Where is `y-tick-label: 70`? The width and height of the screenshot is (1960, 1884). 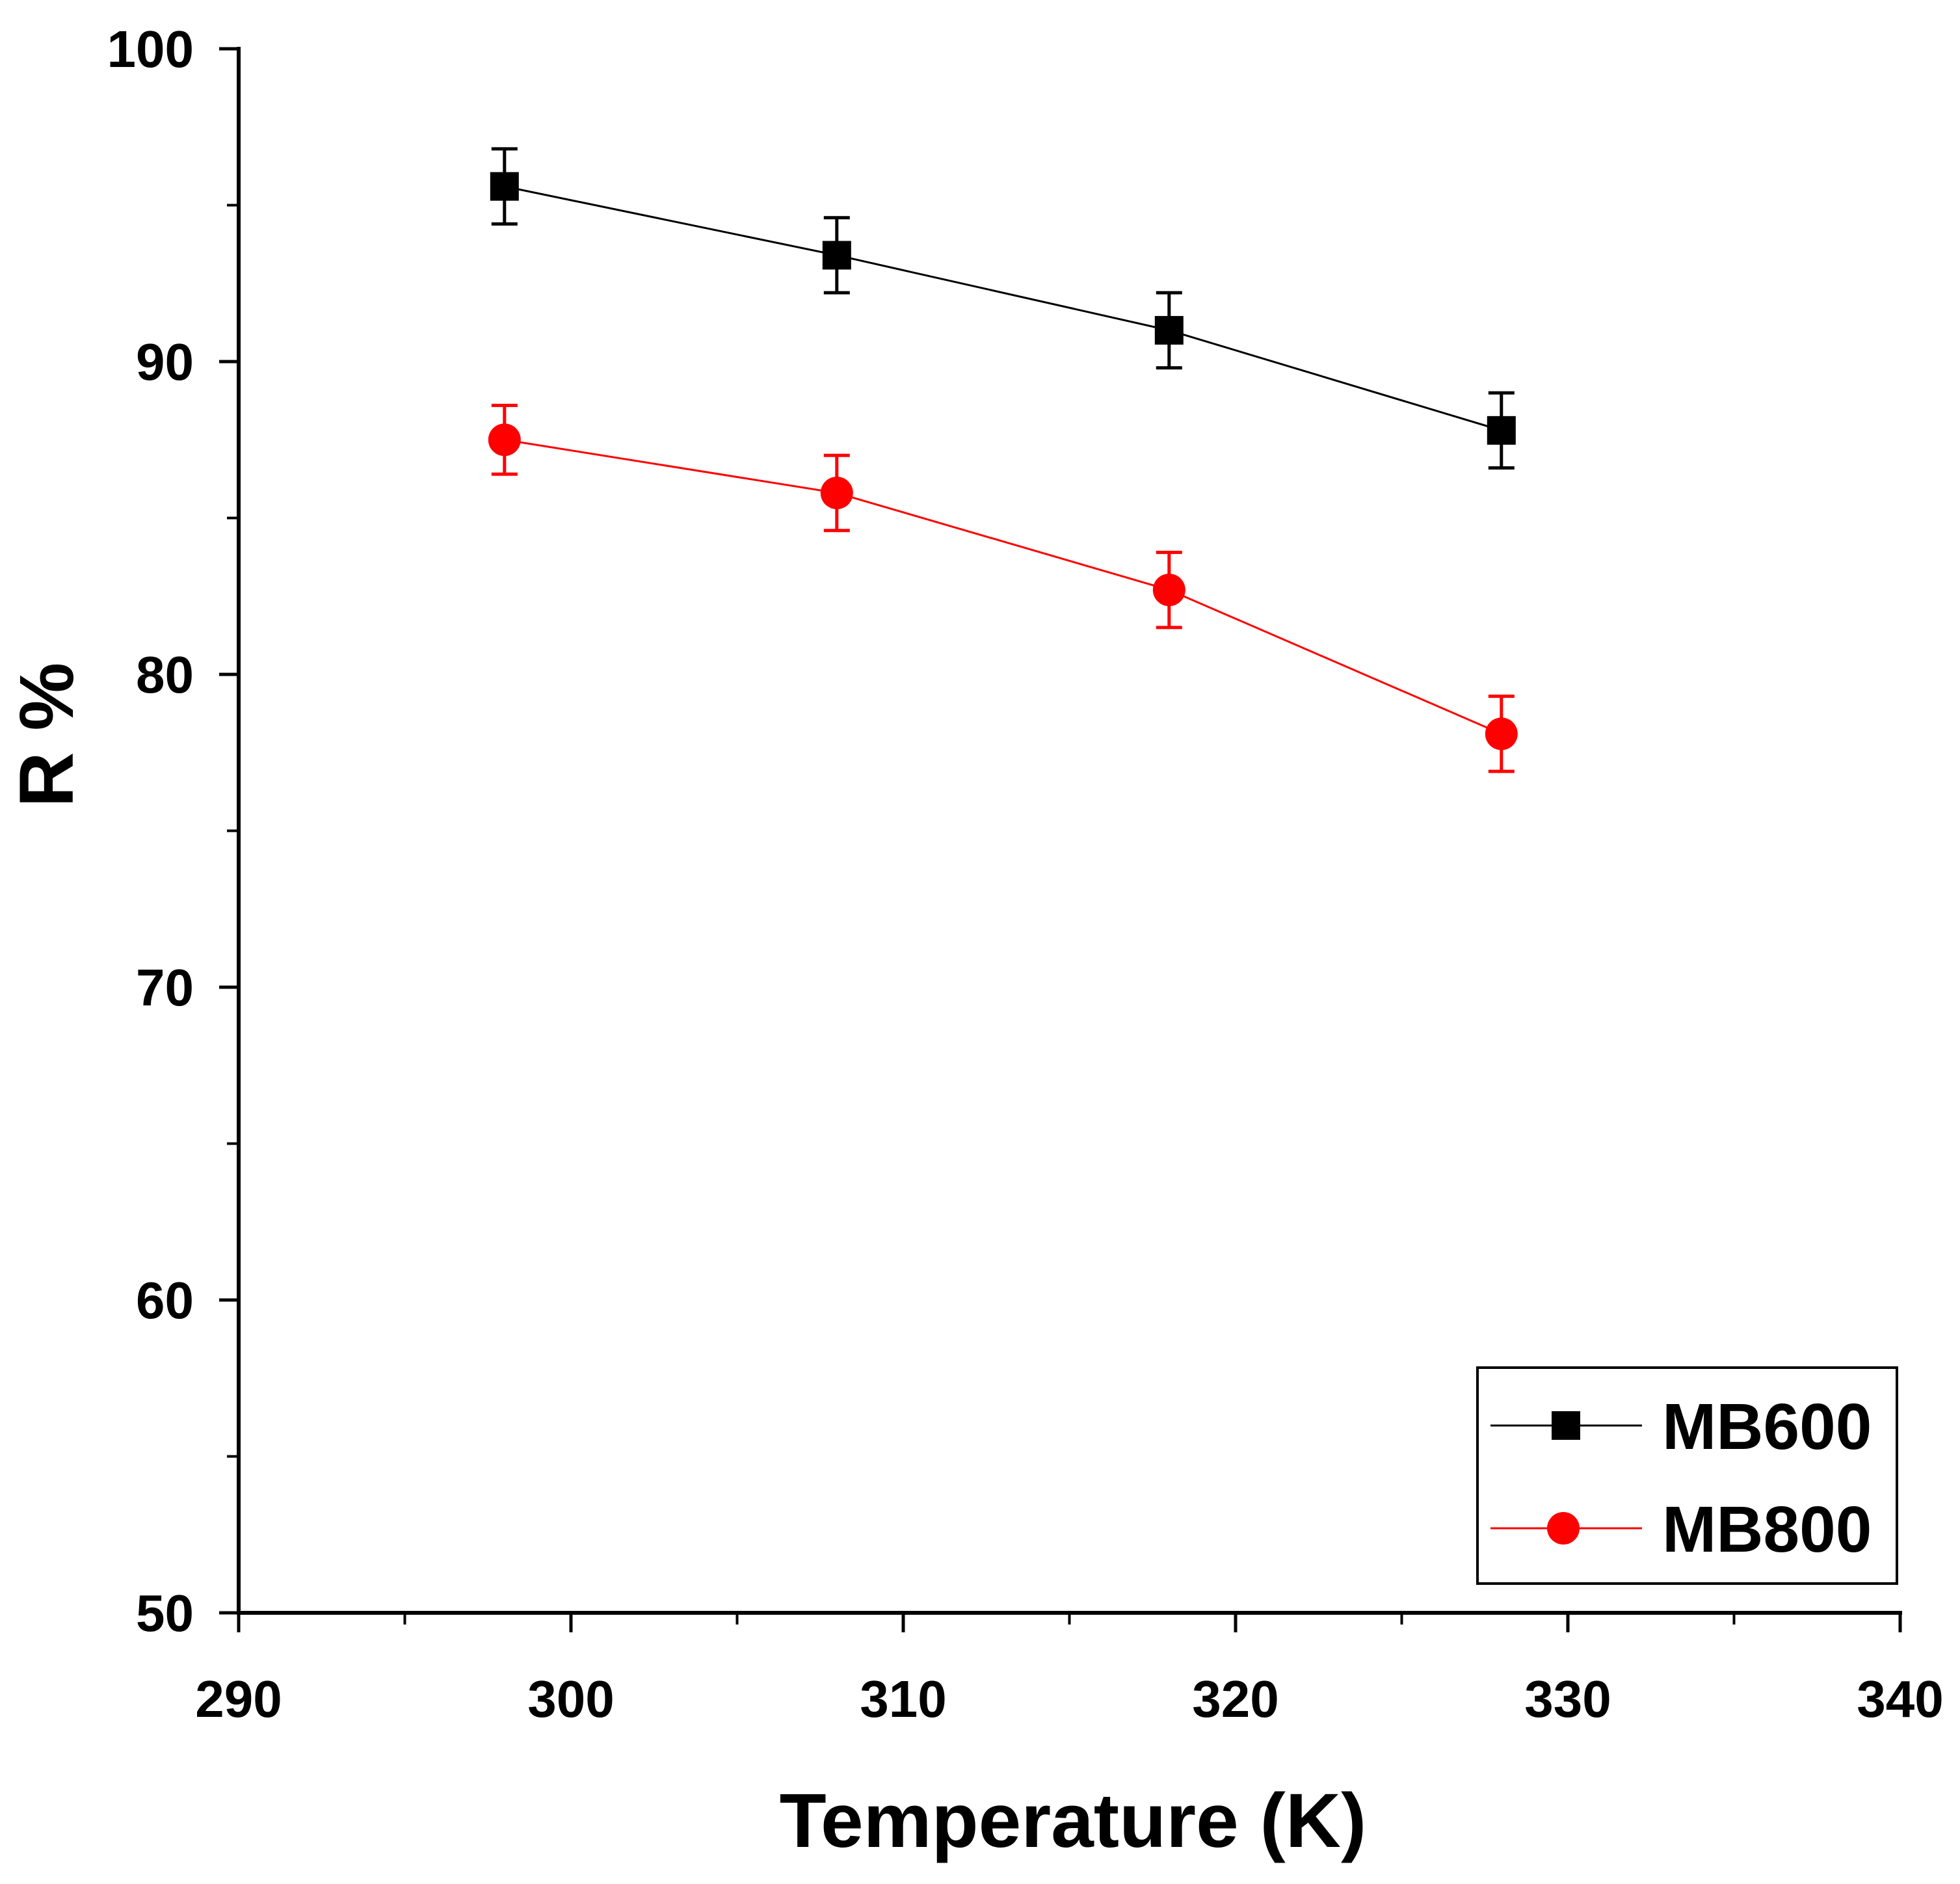 y-tick-label: 70 is located at coordinates (165, 987).